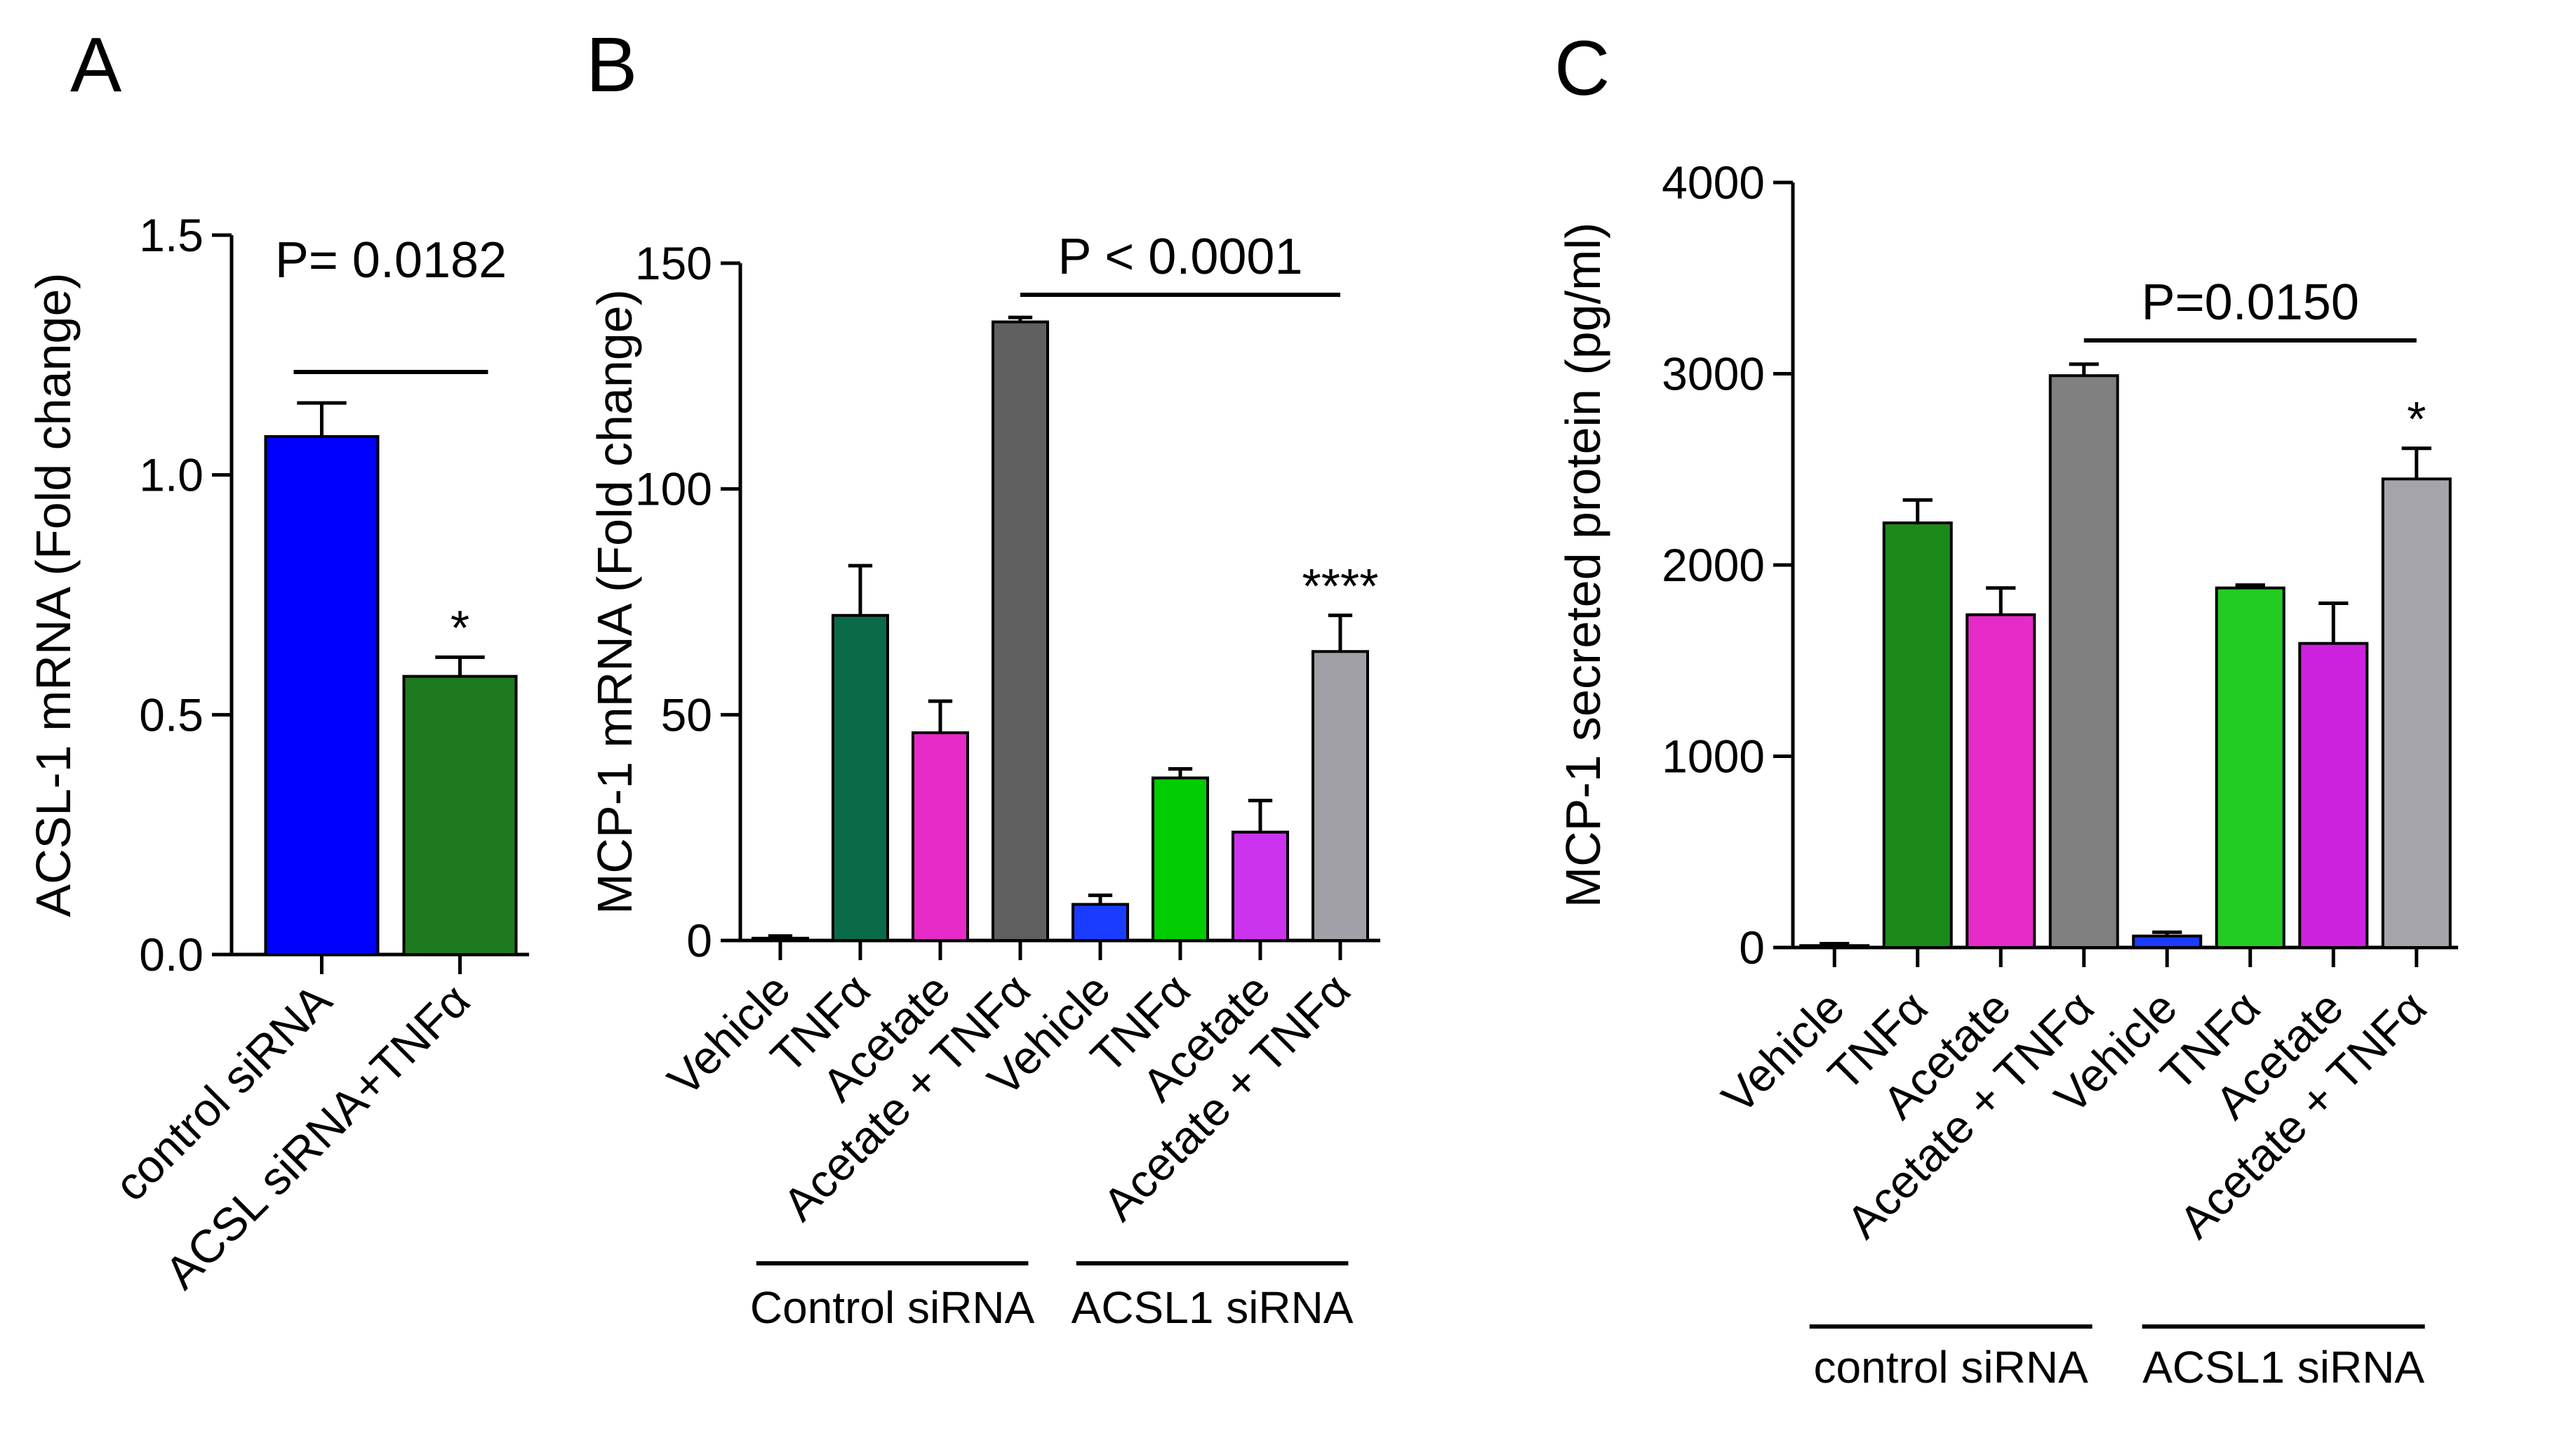  What do you see at coordinates (54, 594) in the screenshot?
I see `y-axis-label: ACSL-1 mRNA (Fold change)` at bounding box center [54, 594].